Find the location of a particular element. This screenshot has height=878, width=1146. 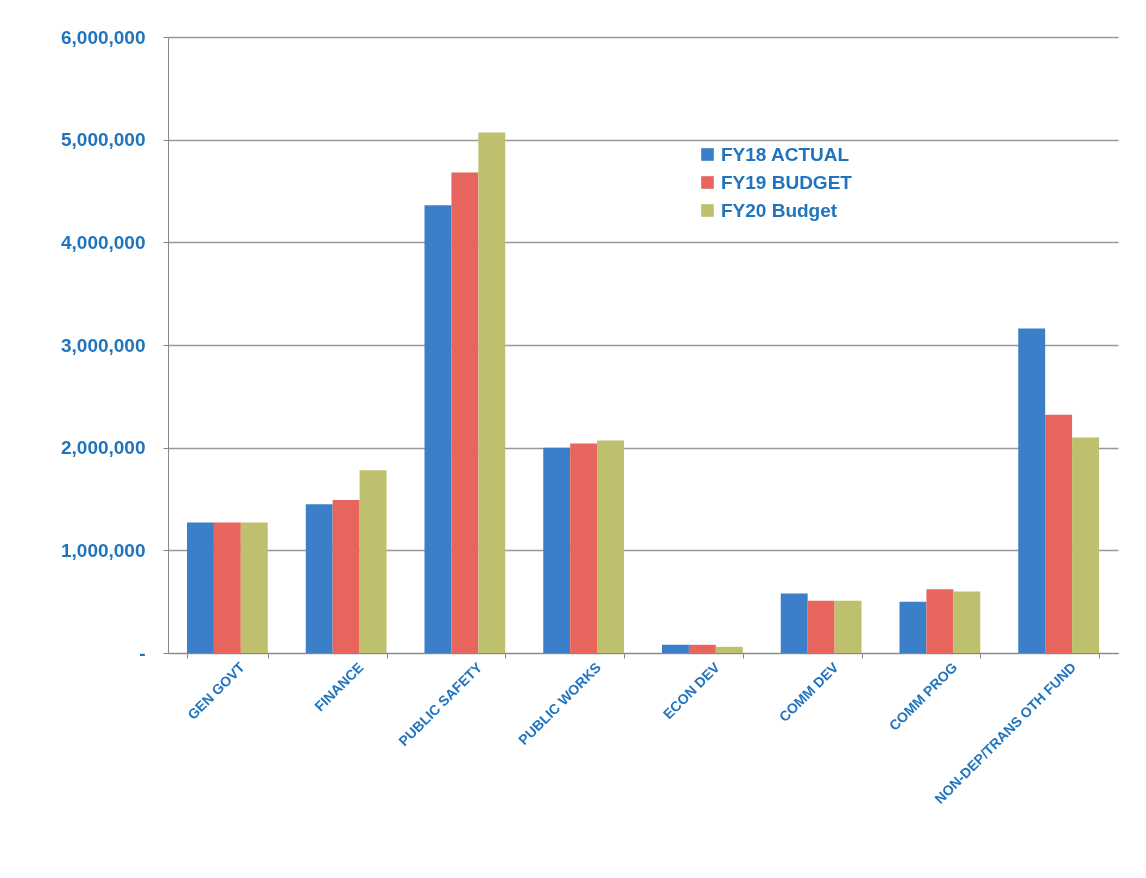

y-tick-label: 6,000,000 is located at coordinates (103, 37).